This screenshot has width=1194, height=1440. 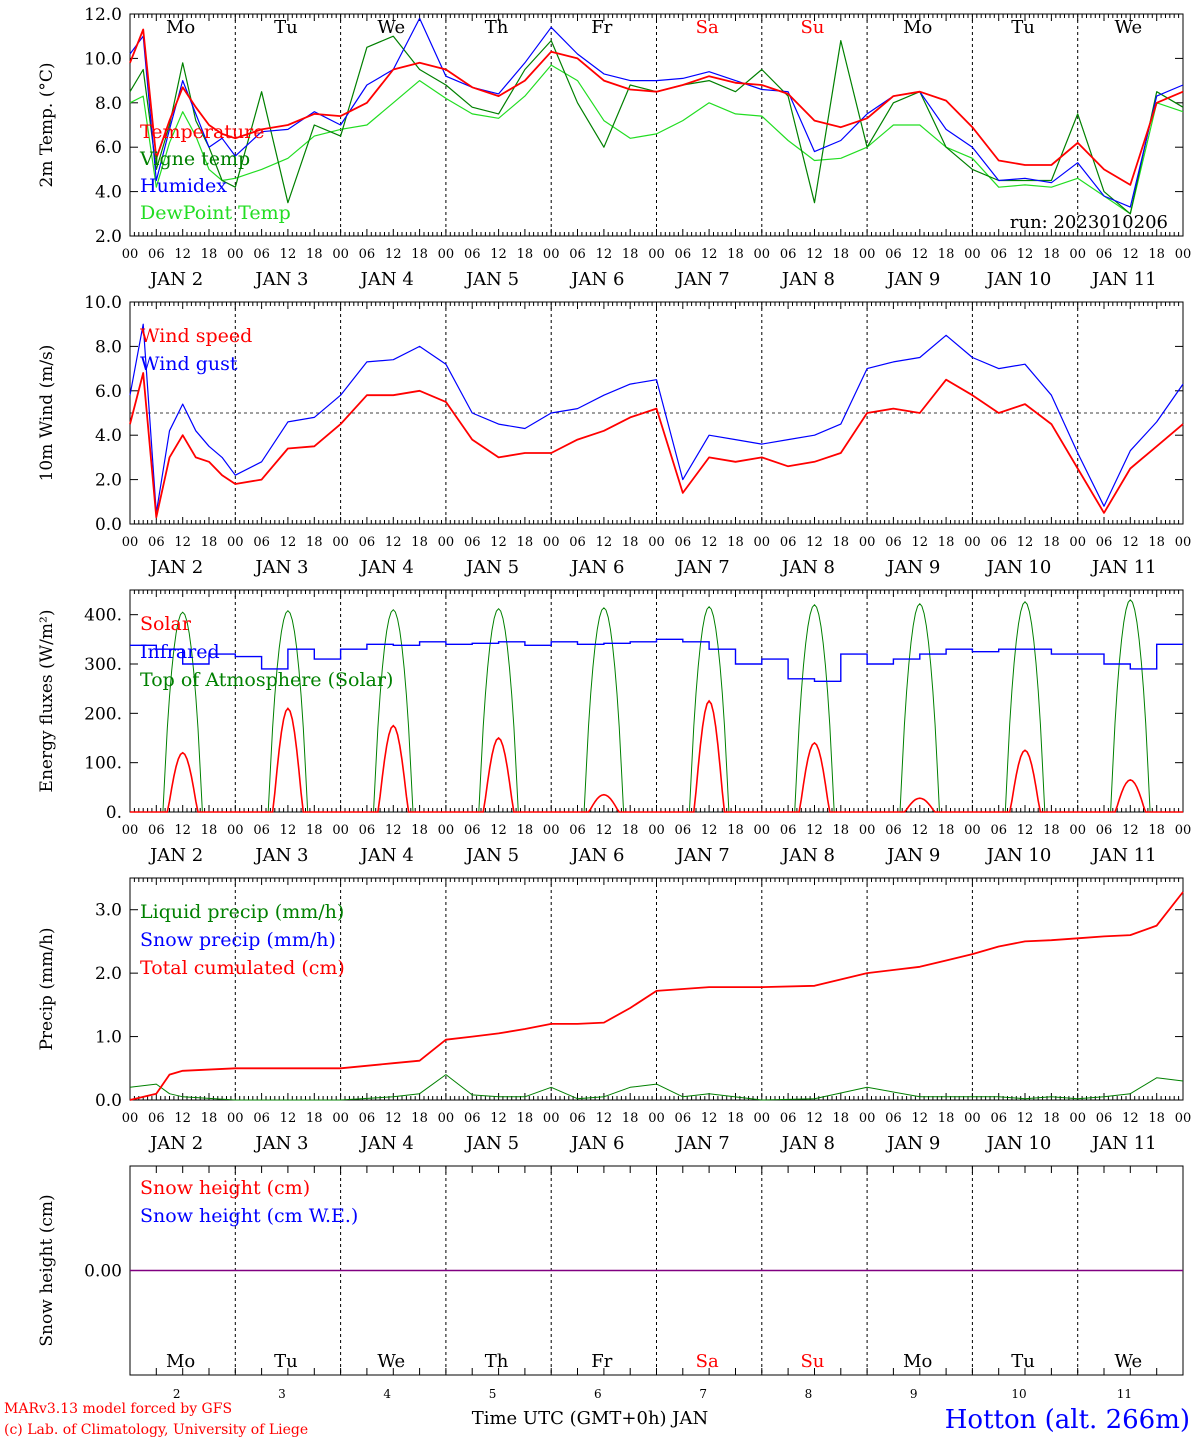 What do you see at coordinates (108, 525) in the screenshot?
I see `y-tick-label: 0.0` at bounding box center [108, 525].